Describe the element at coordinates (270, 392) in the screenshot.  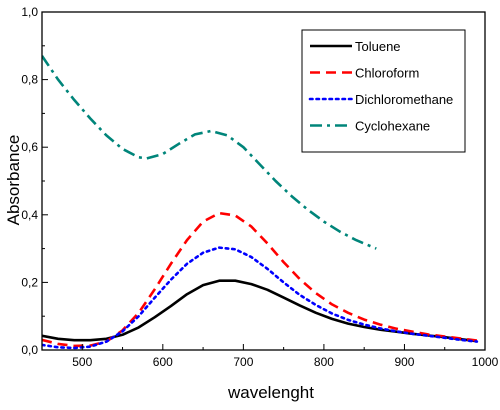
I see `x-axis-title: wavelenght` at that location.